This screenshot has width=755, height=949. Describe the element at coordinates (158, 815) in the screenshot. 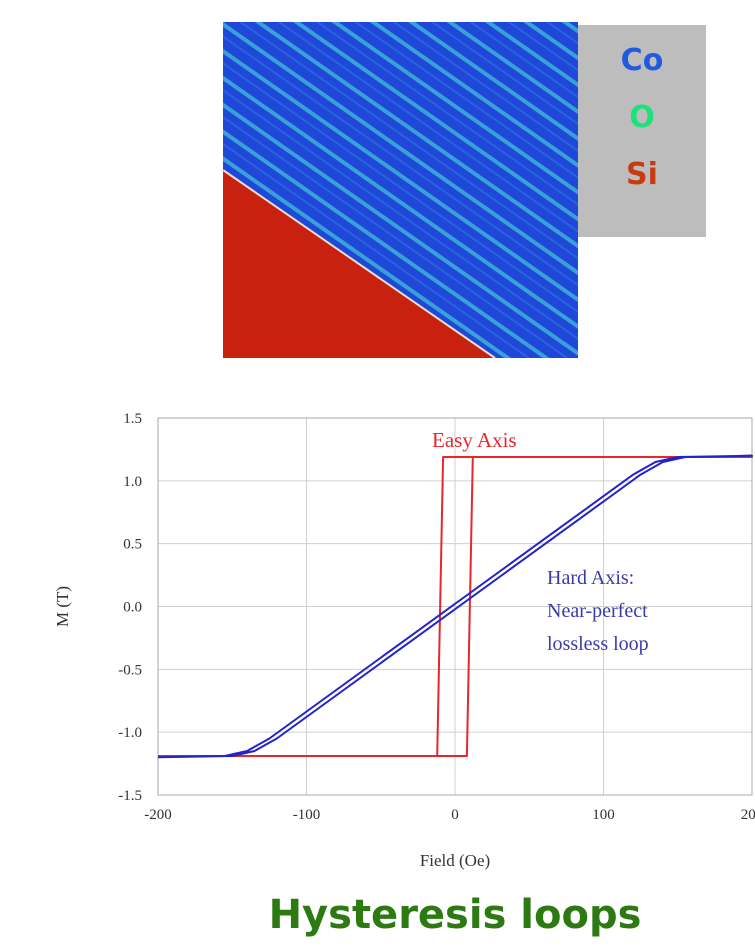

I see `x-tick-label: -200` at that location.